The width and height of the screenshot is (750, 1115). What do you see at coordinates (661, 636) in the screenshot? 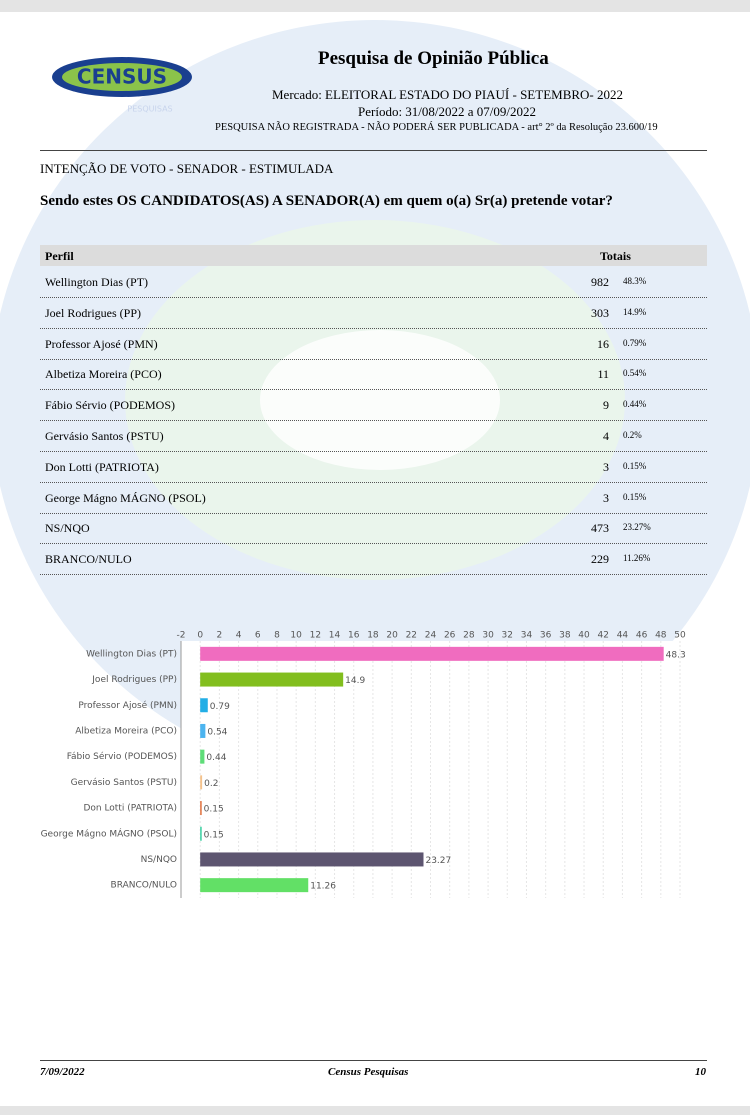
I see `x-tick-label: 48` at bounding box center [661, 636].